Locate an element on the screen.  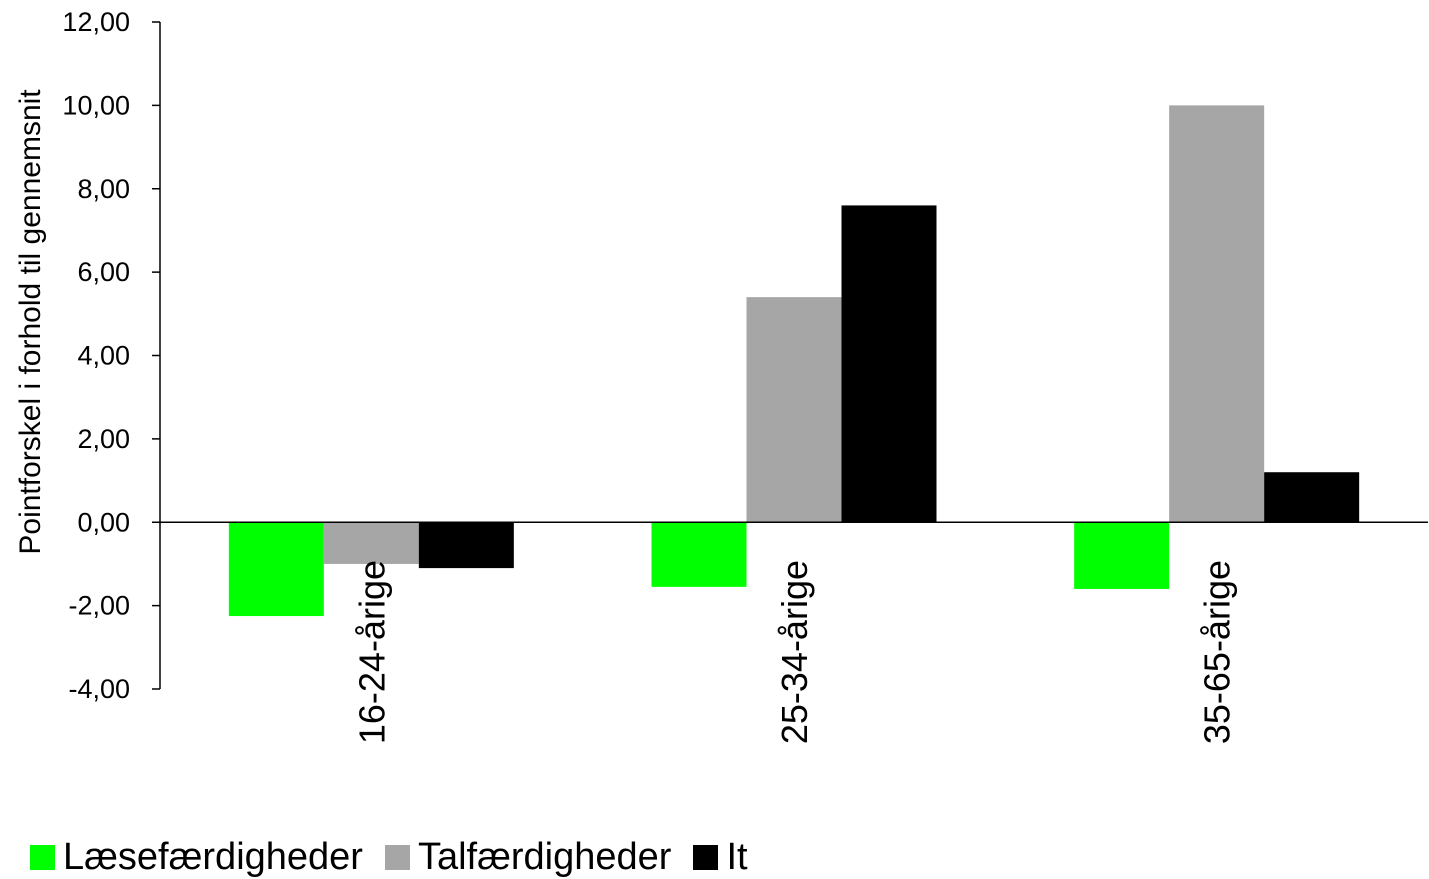
y-tick-label: 8,00 is located at coordinates (103, 189).